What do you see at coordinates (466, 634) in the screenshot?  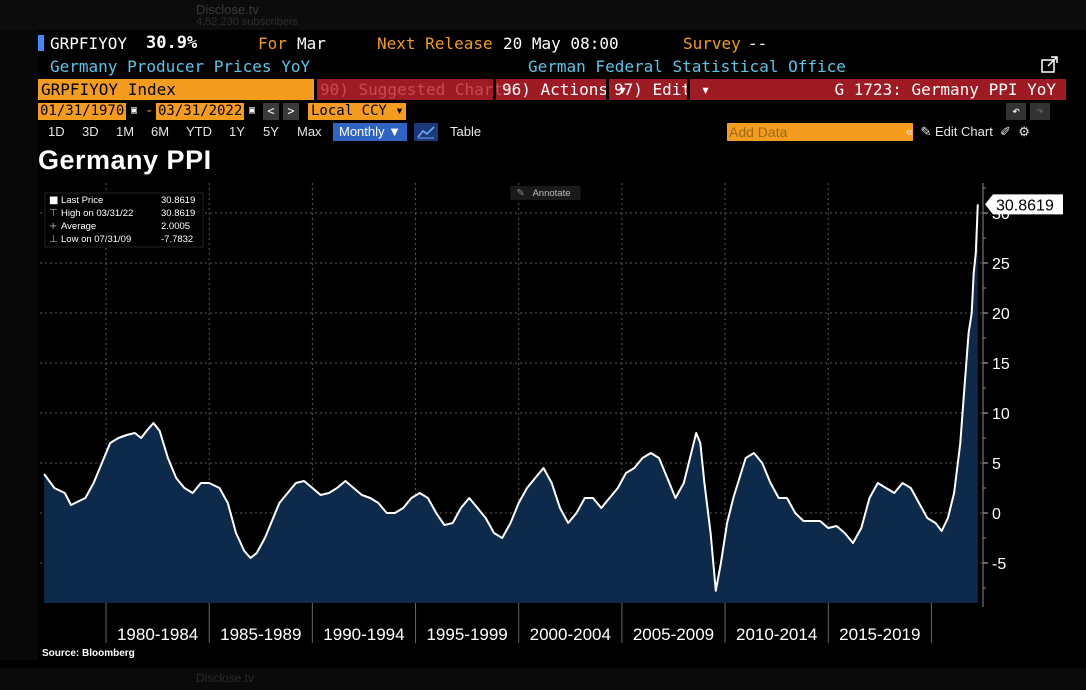 I see `x-tick-label: 1995-1999` at bounding box center [466, 634].